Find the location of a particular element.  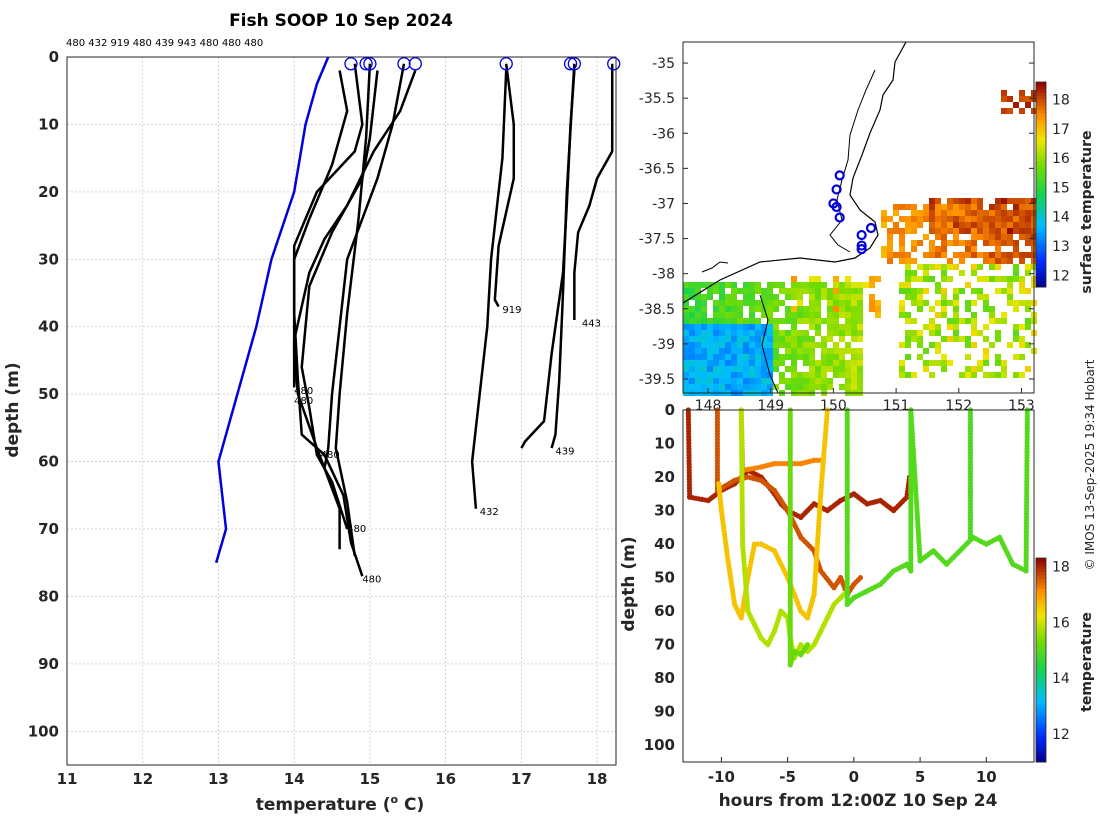

profile-y-ticks: 0 10 20 30 40 50 60 70 80 90 100 is located at coordinates (43, 394).